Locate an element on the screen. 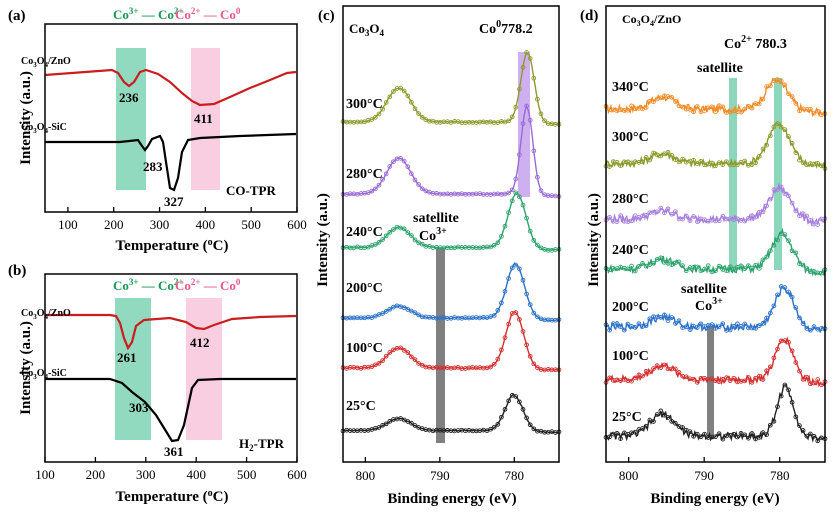  header-co2-co0-b: Co2+ — Co0 is located at coordinates (208, 285).